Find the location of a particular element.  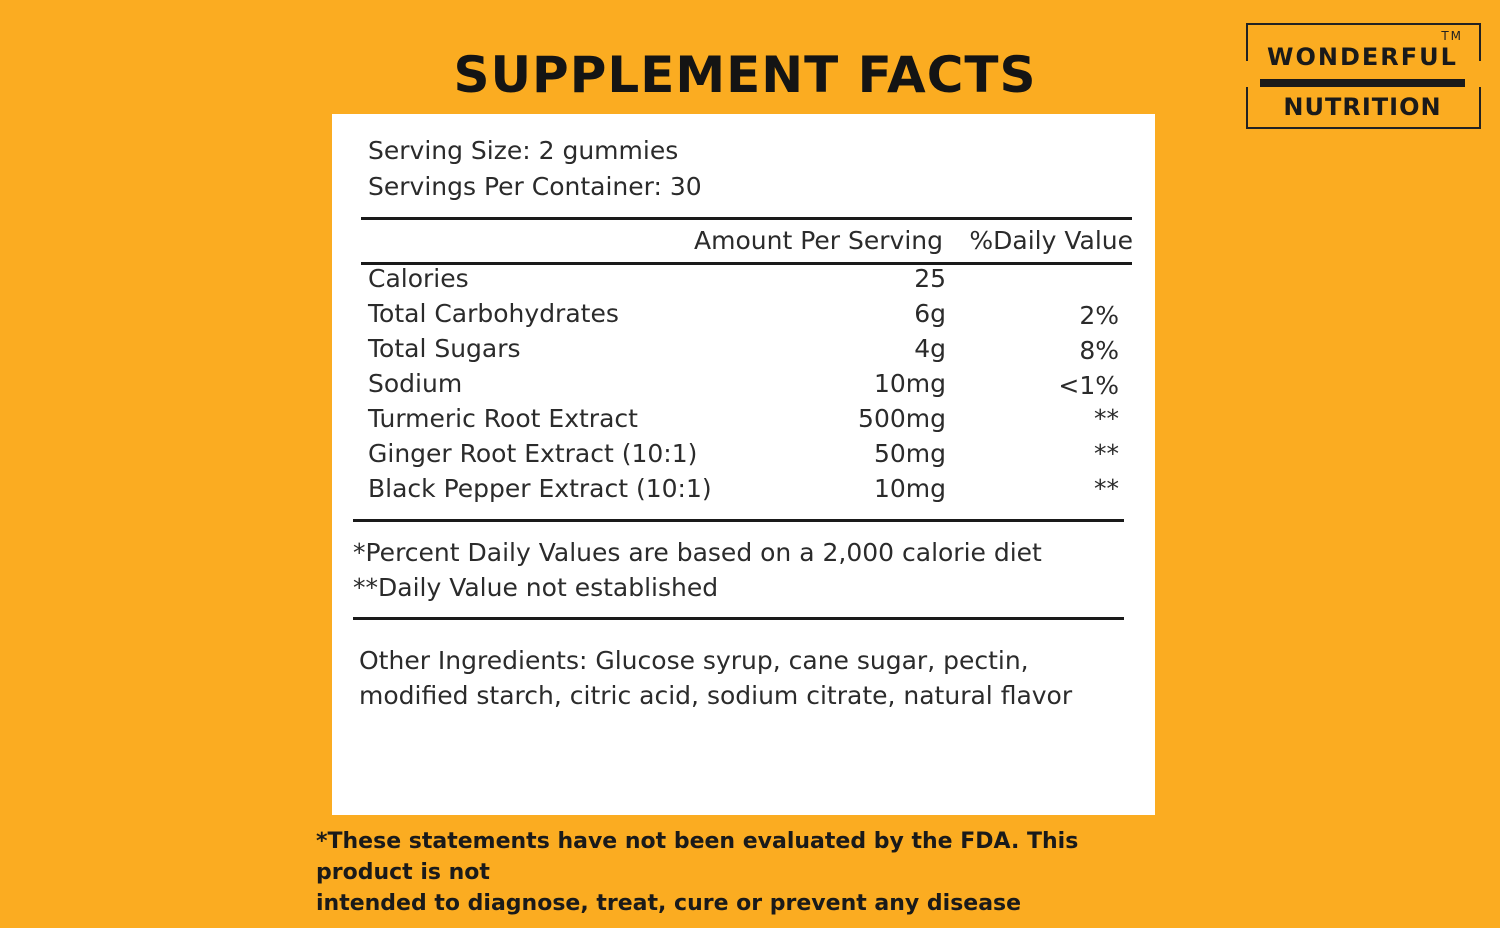

serving-size: Serving Size: 2 gummies is located at coordinates (523, 150).